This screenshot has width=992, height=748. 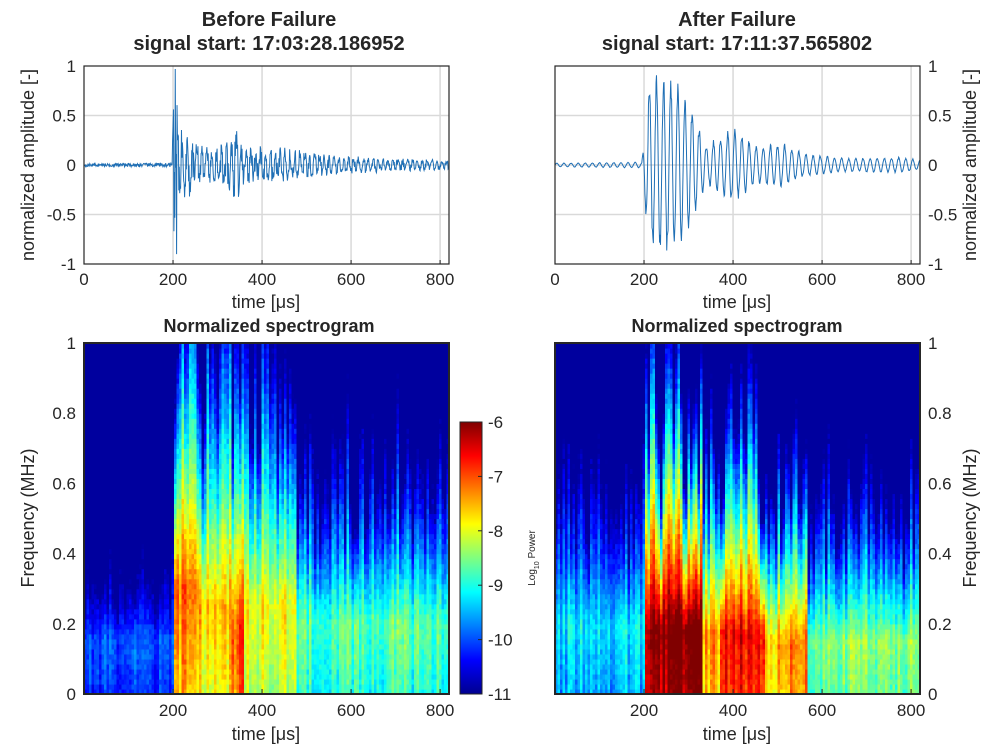 What do you see at coordinates (266, 165) in the screenshot?
I see `axes-box` at bounding box center [266, 165].